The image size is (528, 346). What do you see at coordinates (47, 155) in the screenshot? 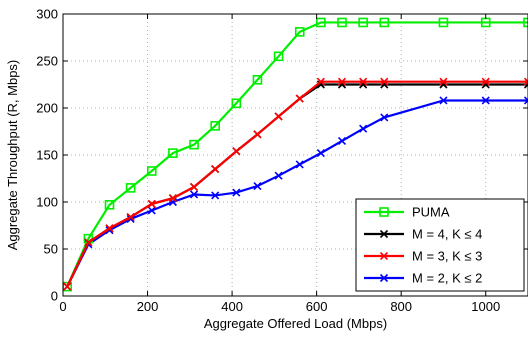
I see `y-tick-label: 150` at bounding box center [47, 155].